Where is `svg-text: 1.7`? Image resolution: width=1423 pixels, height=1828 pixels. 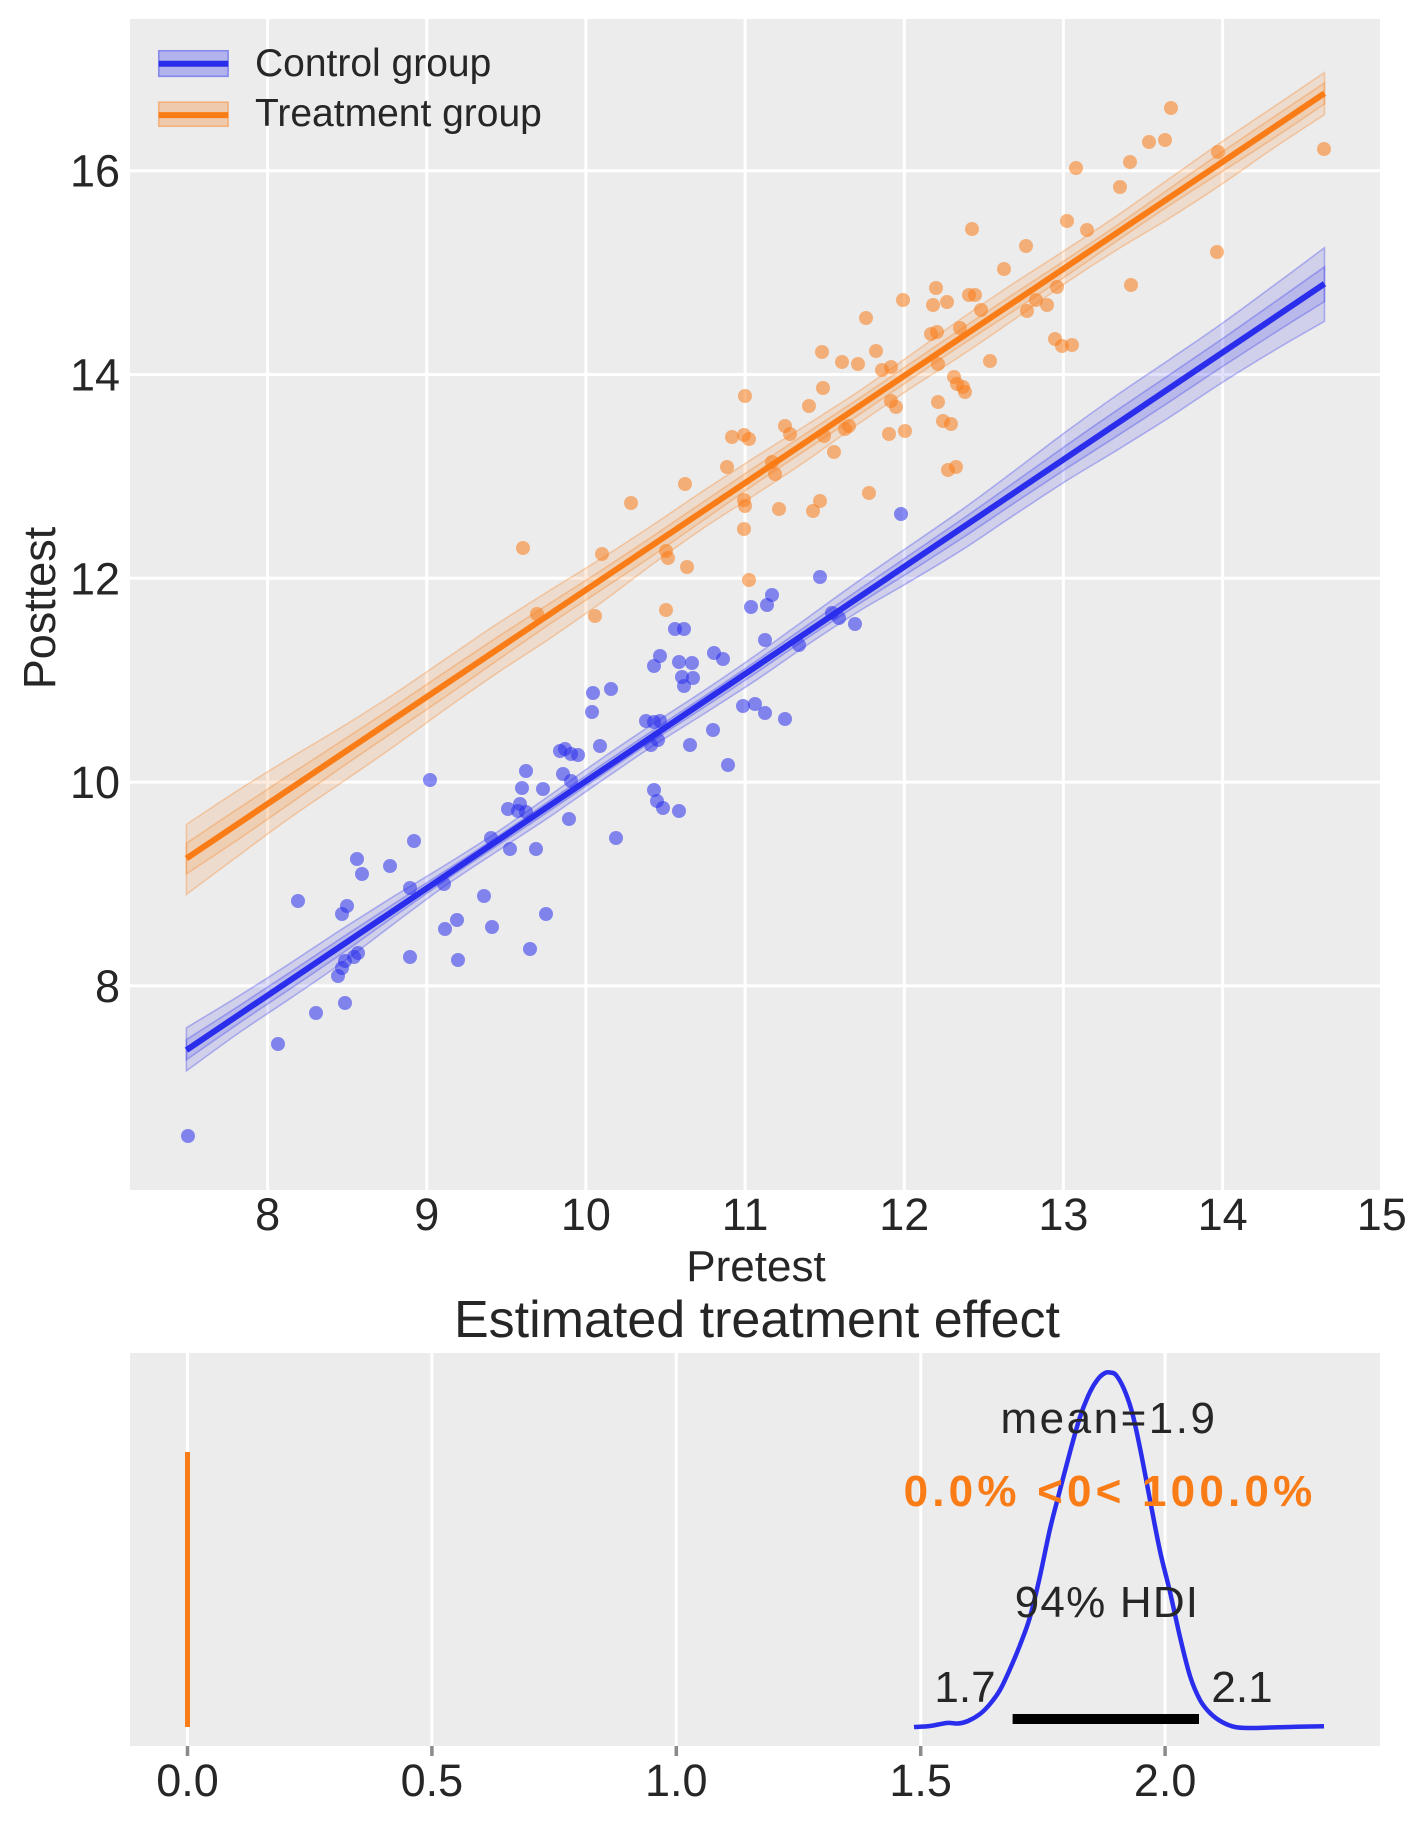 svg-text: 1.7 is located at coordinates (964, 1687).